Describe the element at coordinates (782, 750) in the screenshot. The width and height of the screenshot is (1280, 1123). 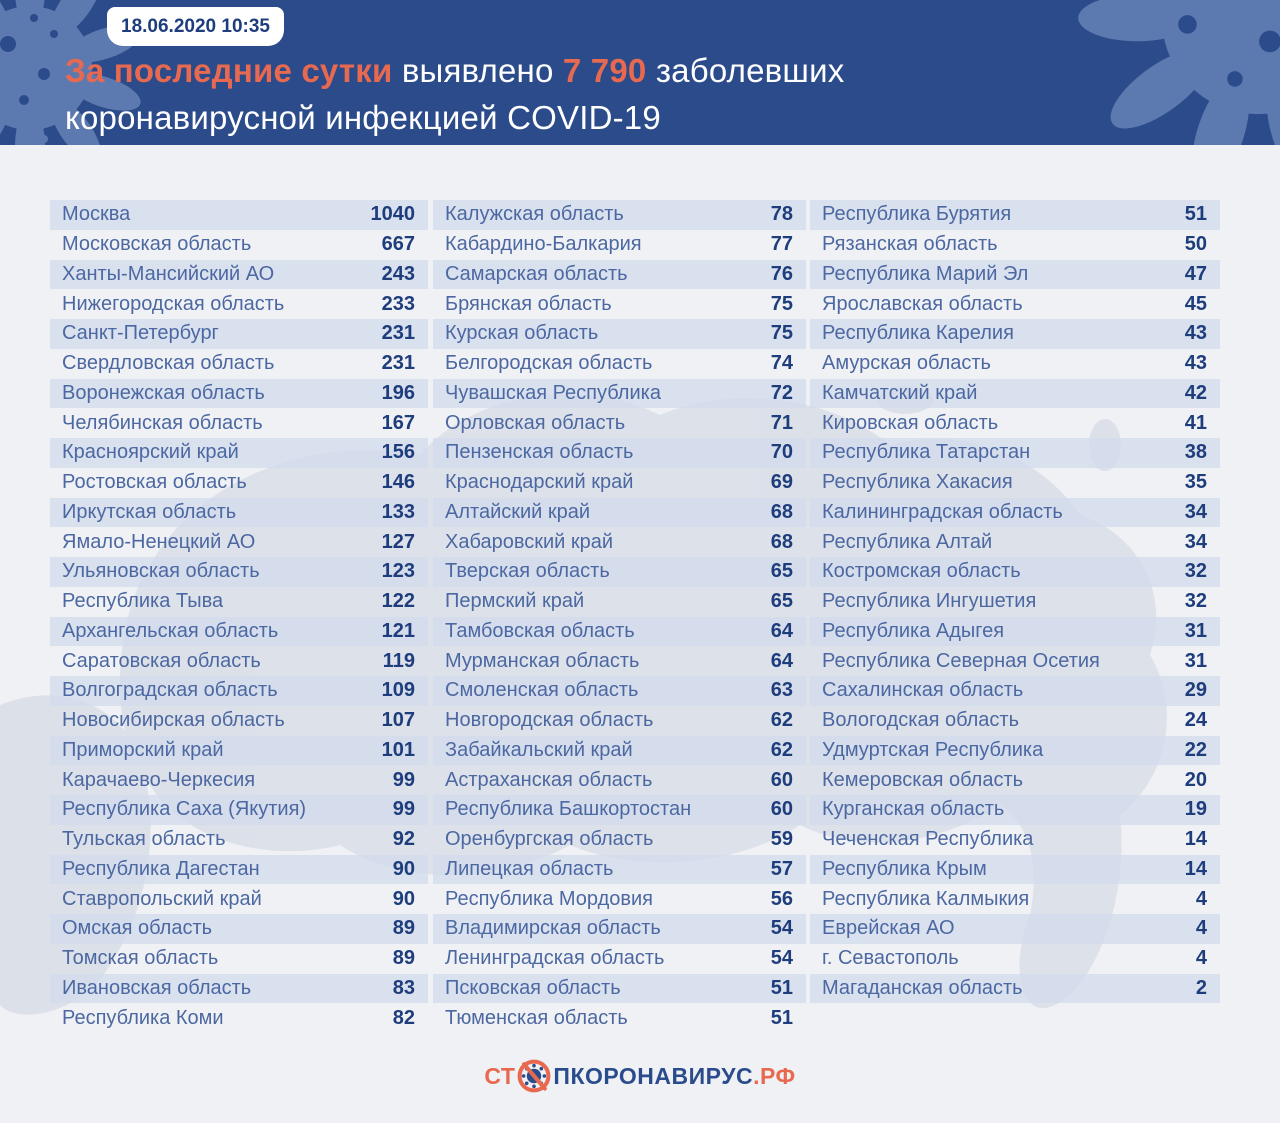
I see `case-count: 62` at that location.